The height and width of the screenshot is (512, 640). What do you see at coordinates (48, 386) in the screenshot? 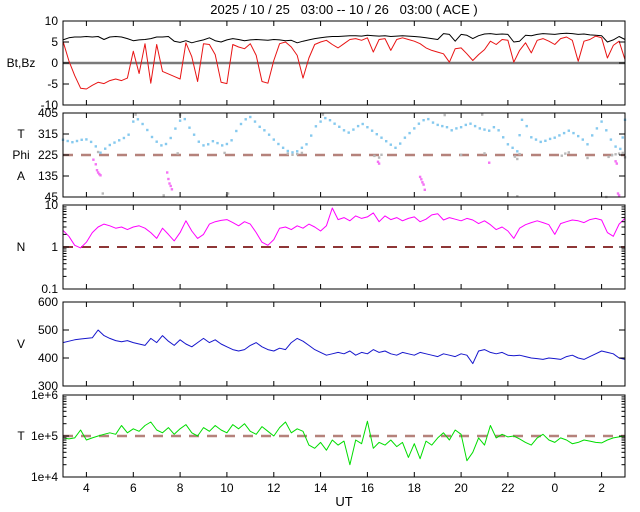
I see `y-tick-label: 300` at bounding box center [48, 386].